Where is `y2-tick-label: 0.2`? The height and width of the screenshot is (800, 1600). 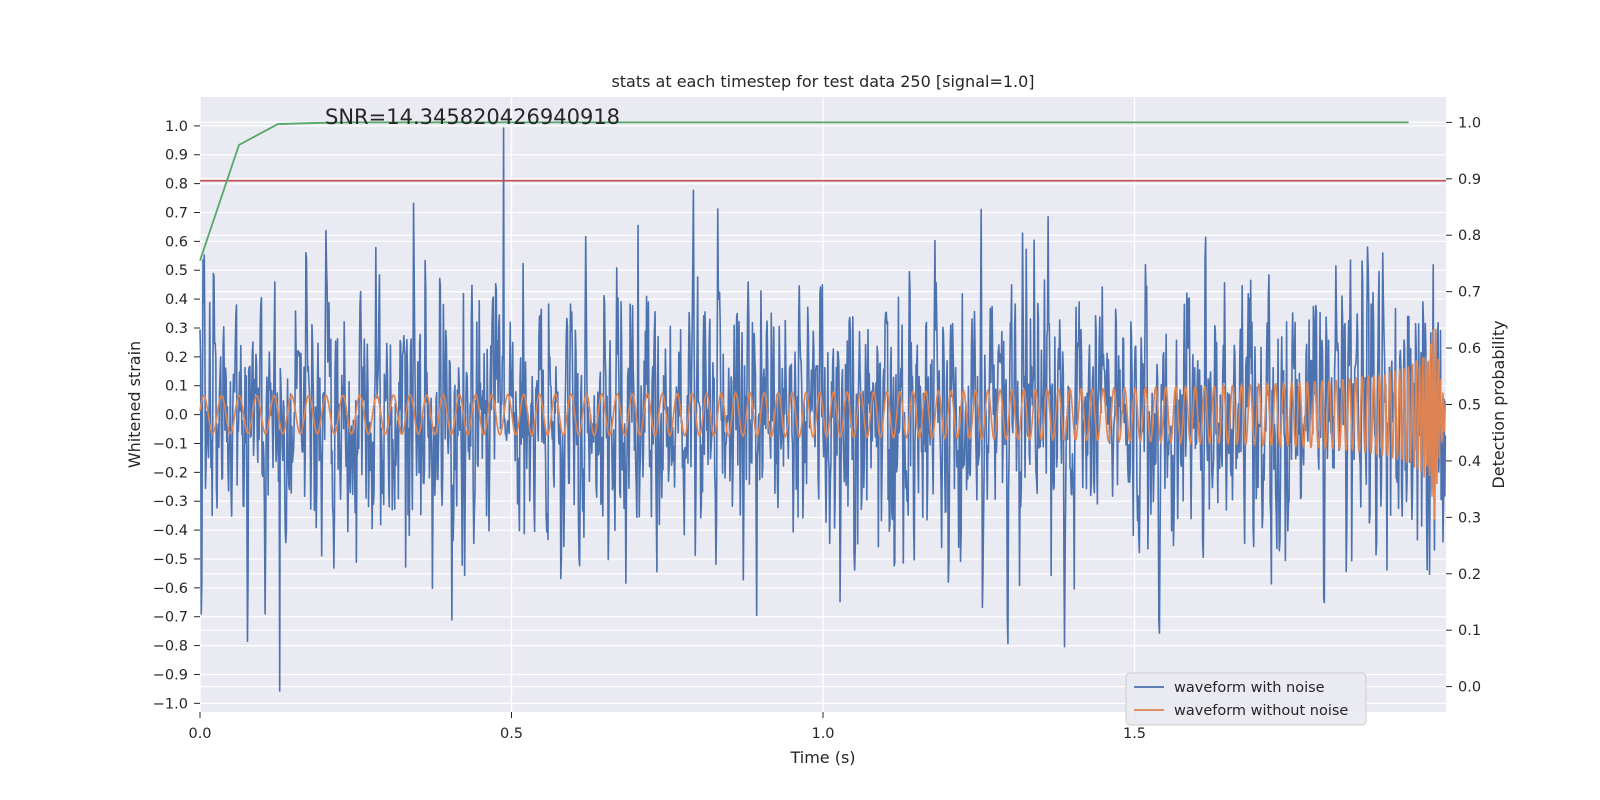
y2-tick-label: 0.2 is located at coordinates (1469, 575).